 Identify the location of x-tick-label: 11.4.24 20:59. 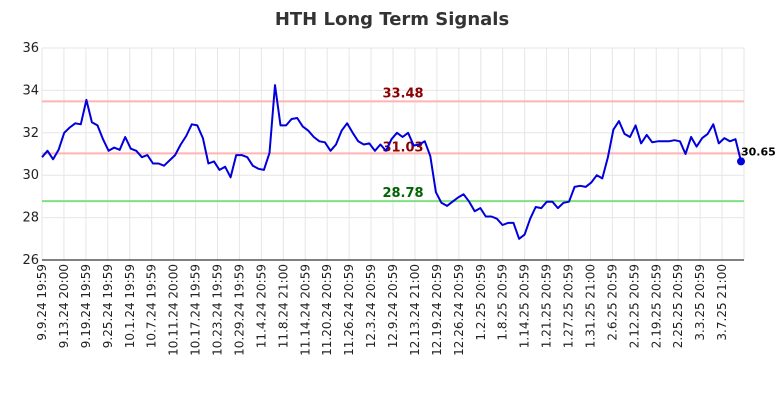
(261, 306).